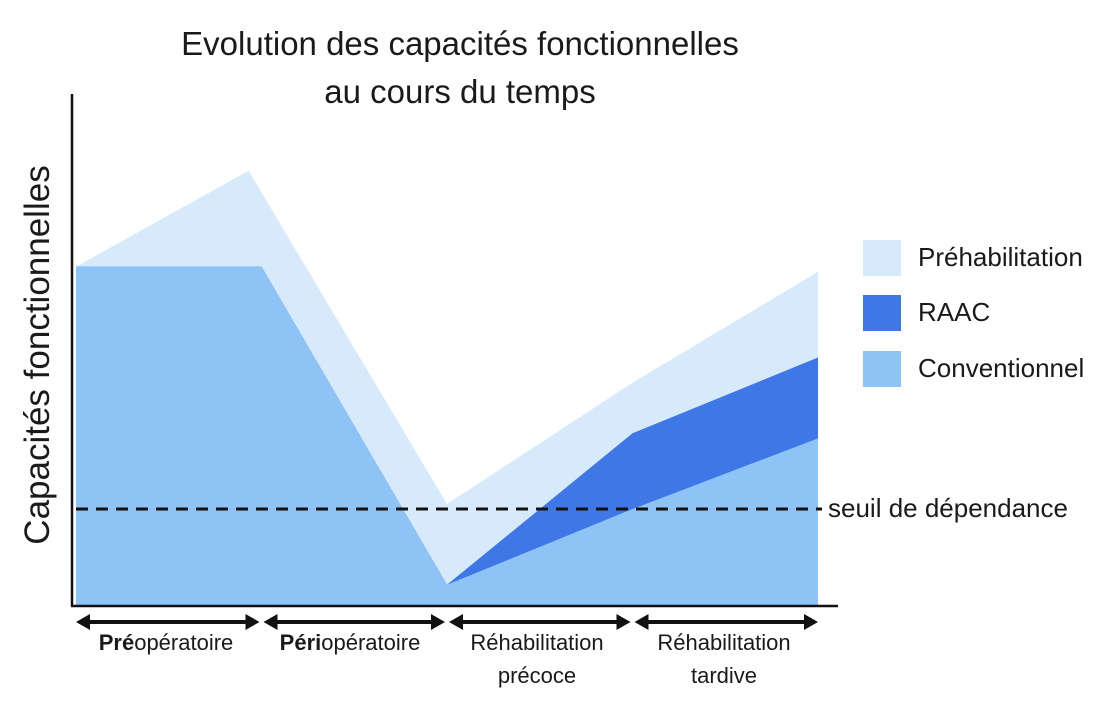 Image resolution: width=1119 pixels, height=711 pixels. I want to click on title-line-2: au cours du temps, so click(460, 91).